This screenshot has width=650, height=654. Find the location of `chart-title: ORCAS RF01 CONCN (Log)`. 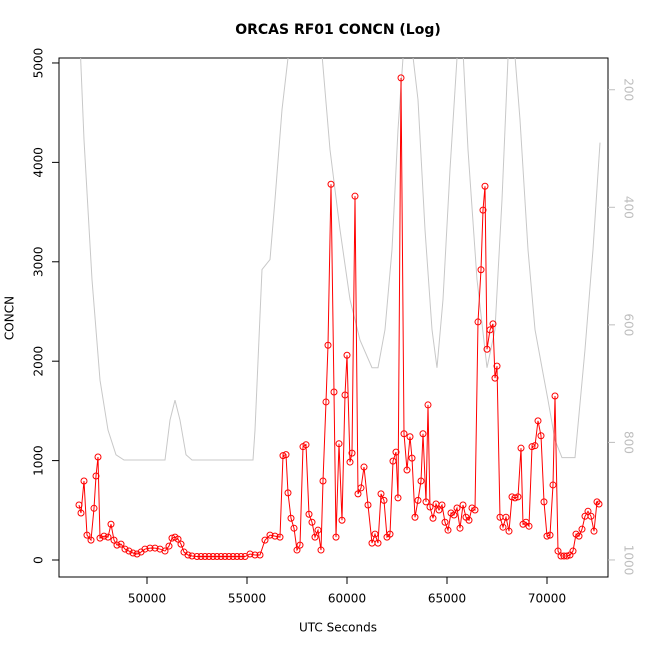

chart-title: ORCAS RF01 CONCN (Log) is located at coordinates (338, 30).